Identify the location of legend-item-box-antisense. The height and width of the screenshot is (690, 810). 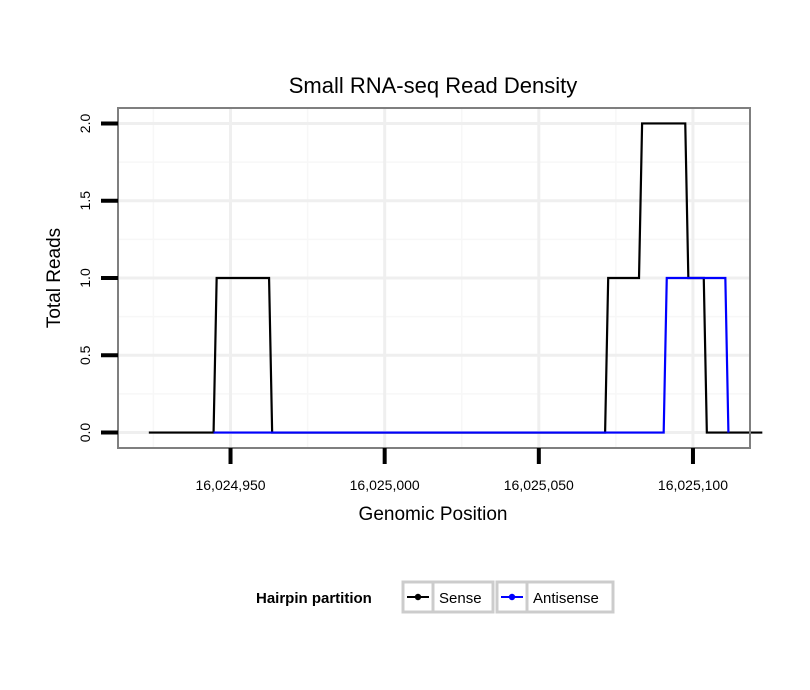
(555, 597).